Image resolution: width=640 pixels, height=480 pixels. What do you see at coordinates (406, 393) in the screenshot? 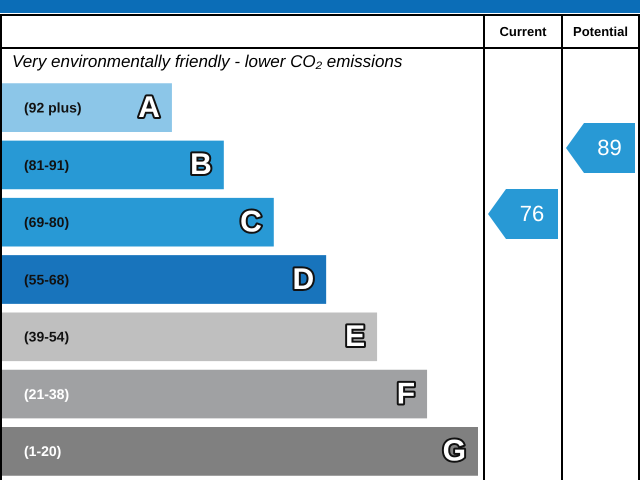
I see `annotation: F` at bounding box center [406, 393].